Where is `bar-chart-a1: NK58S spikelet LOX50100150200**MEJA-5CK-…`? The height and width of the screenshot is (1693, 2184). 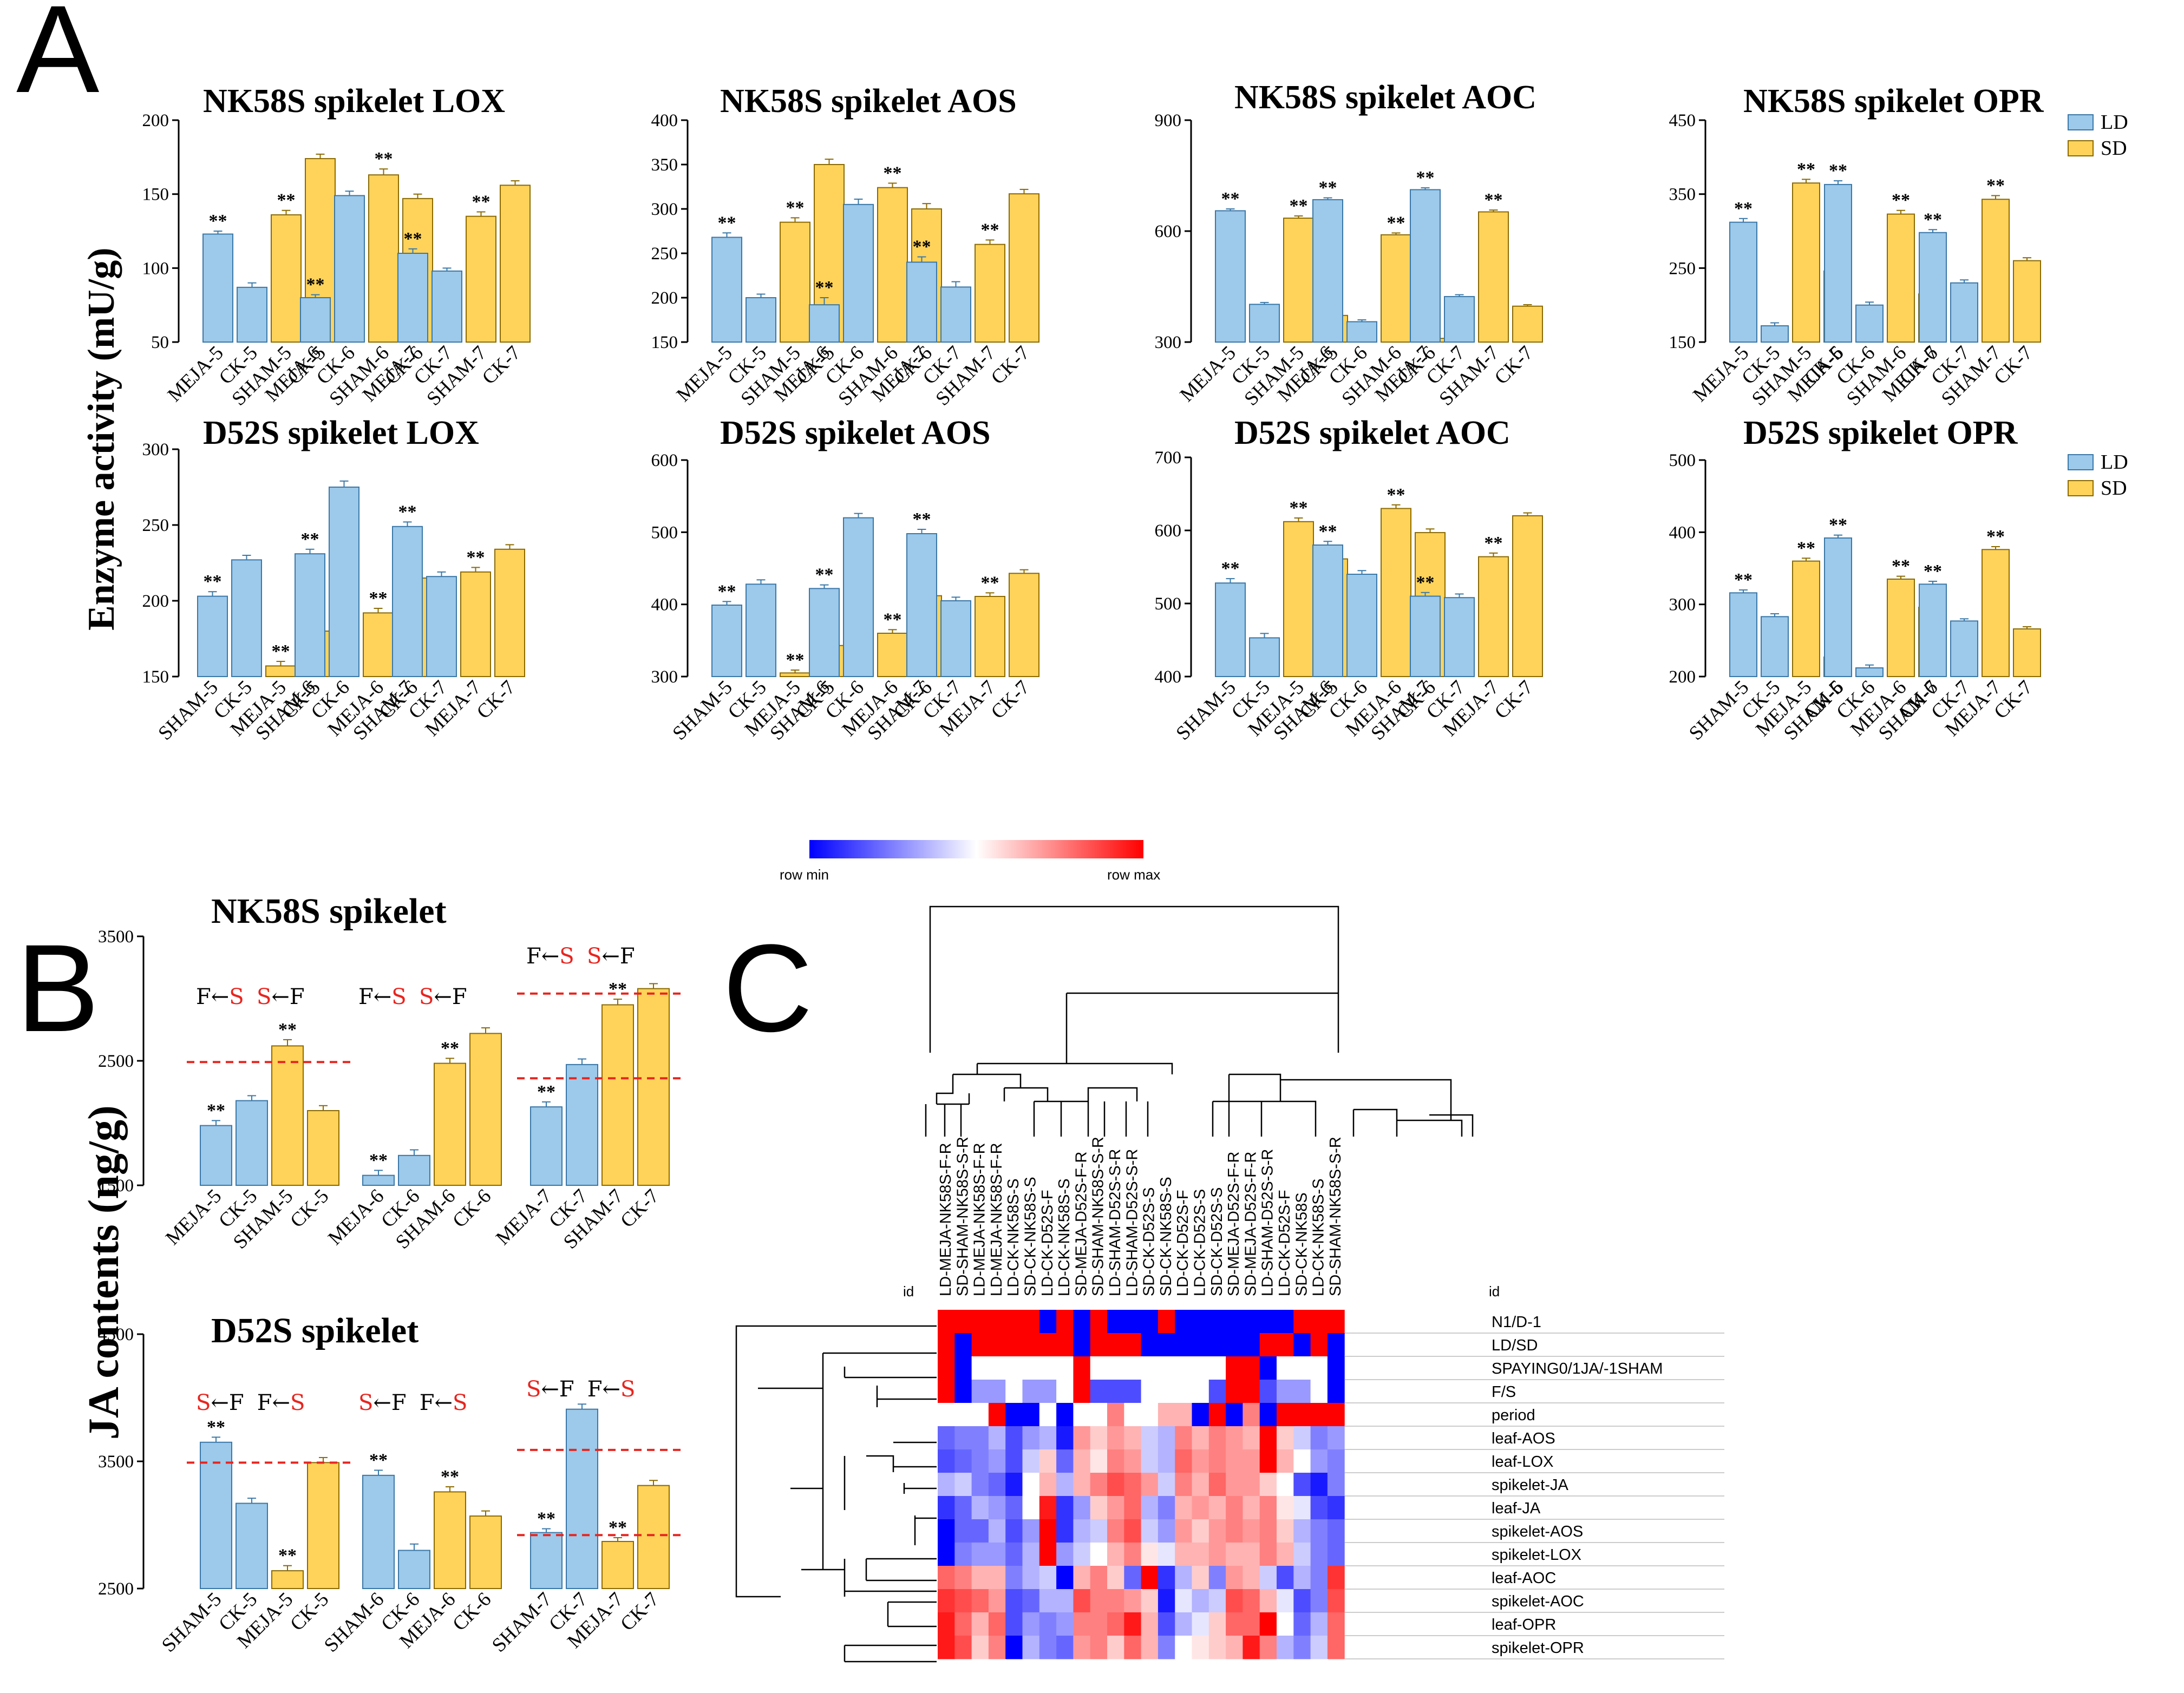
bar-chart-a1: NK58S spikelet LOX50100150200**MEJA-5CK-… is located at coordinates (336, 246).